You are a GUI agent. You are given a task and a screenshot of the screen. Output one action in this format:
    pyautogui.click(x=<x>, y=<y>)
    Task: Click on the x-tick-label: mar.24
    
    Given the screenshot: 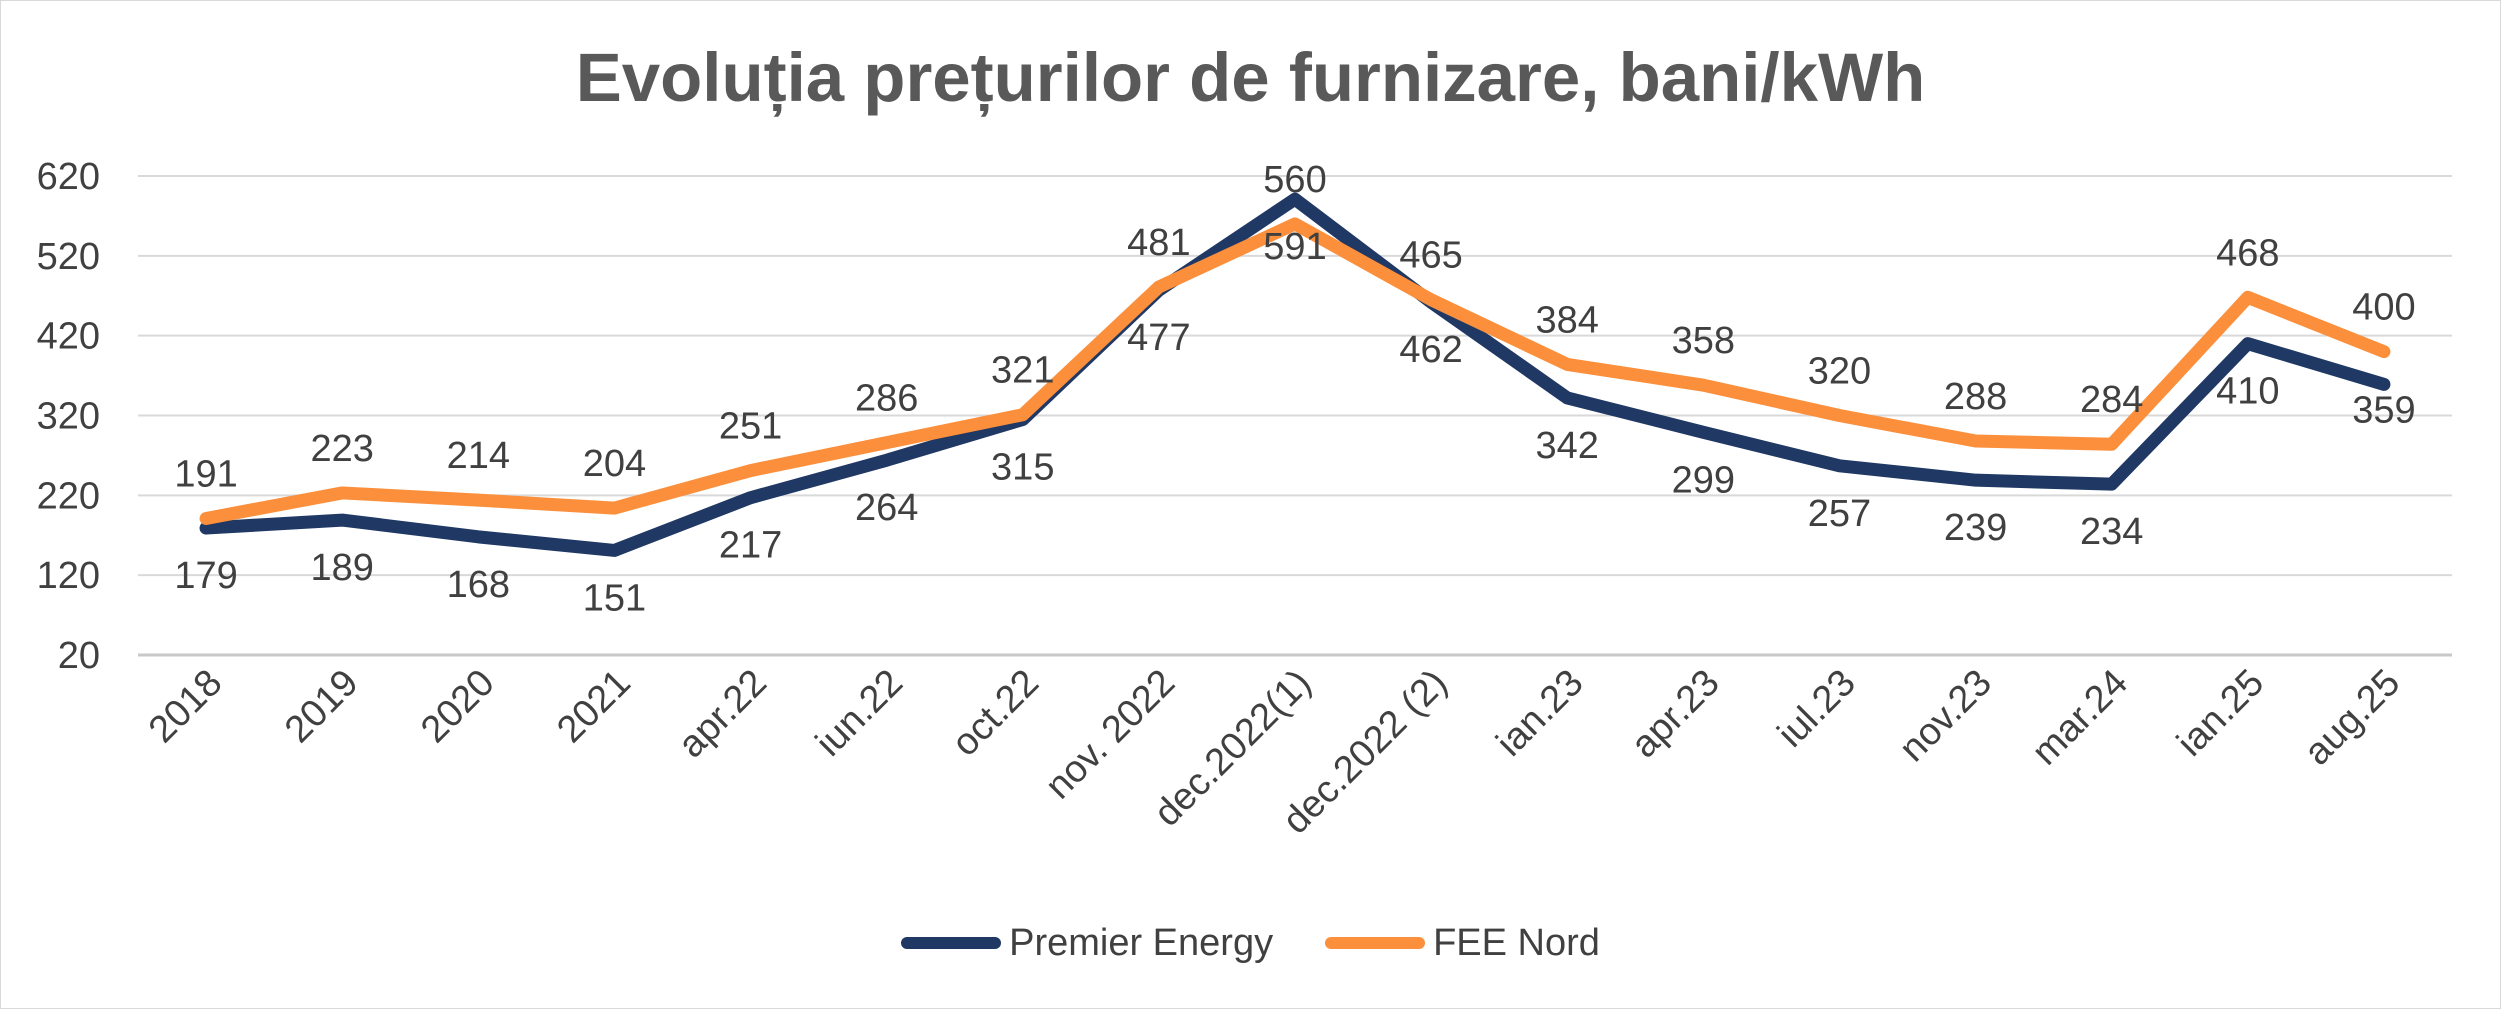 What is the action you would take?
    pyautogui.click(x=2080, y=718)
    